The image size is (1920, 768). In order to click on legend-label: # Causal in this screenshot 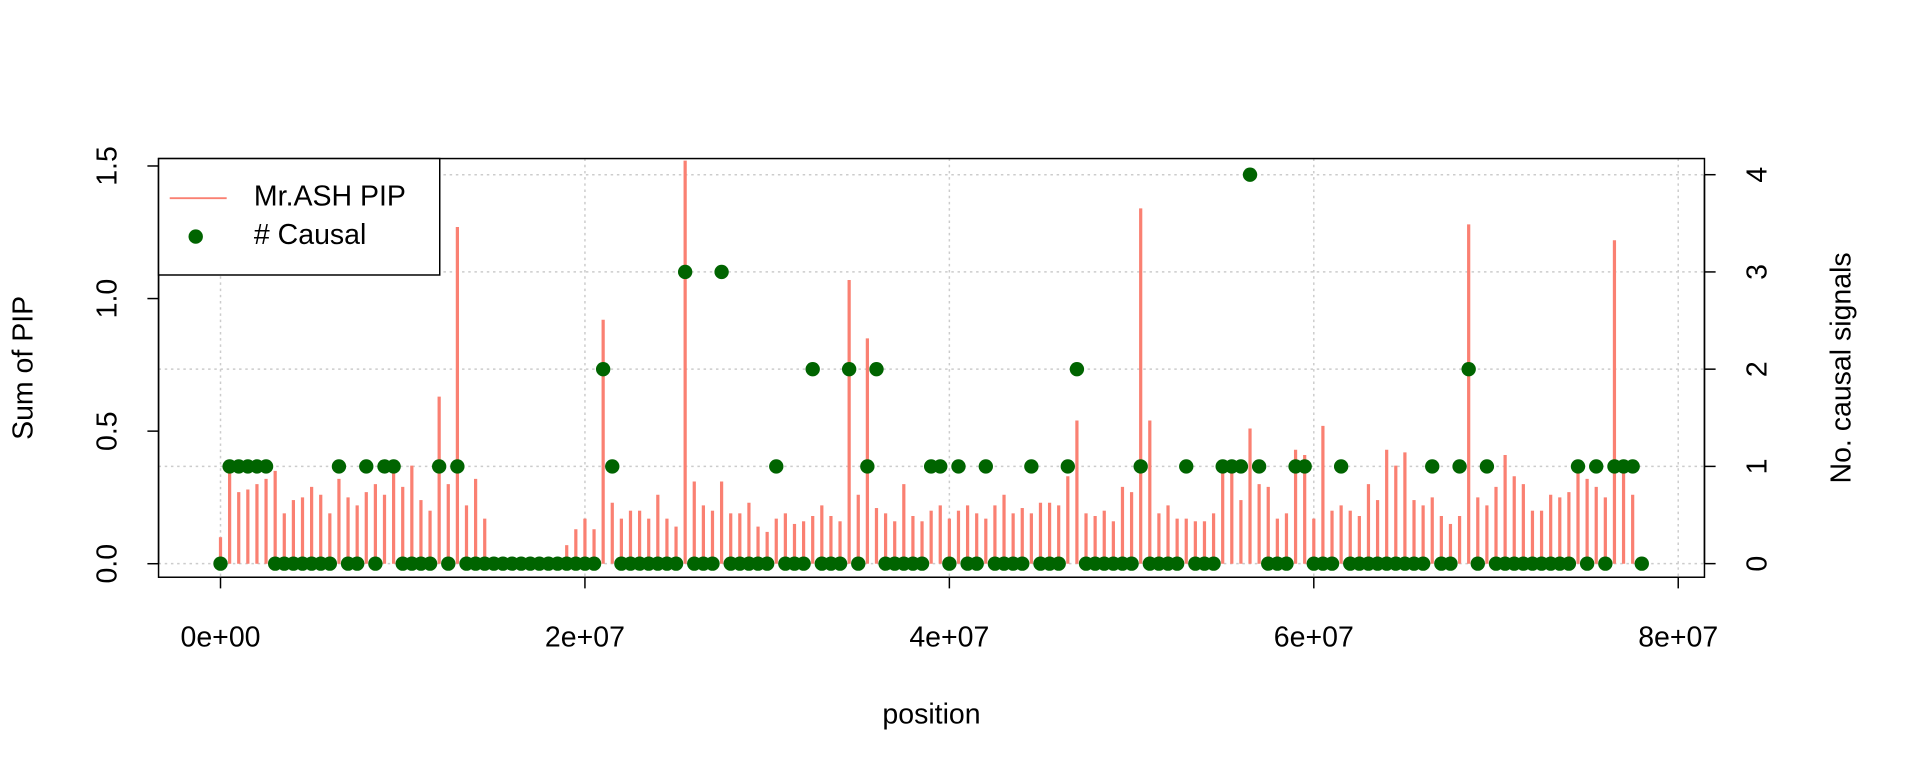, I will do `click(310, 235)`.